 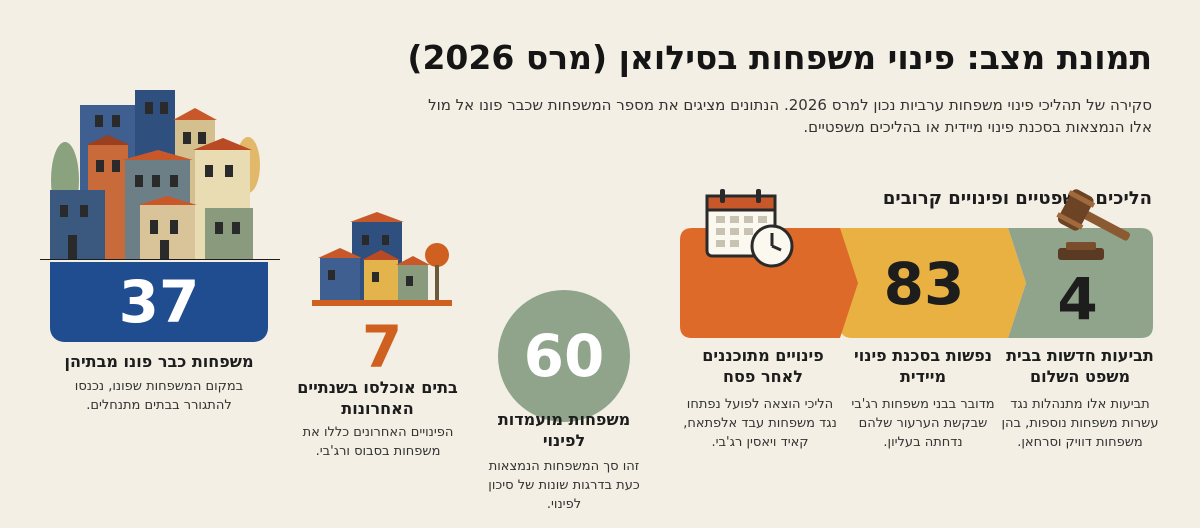 What do you see at coordinates (924, 284) in the screenshot?
I see `at-risk-count: 83` at bounding box center [924, 284].